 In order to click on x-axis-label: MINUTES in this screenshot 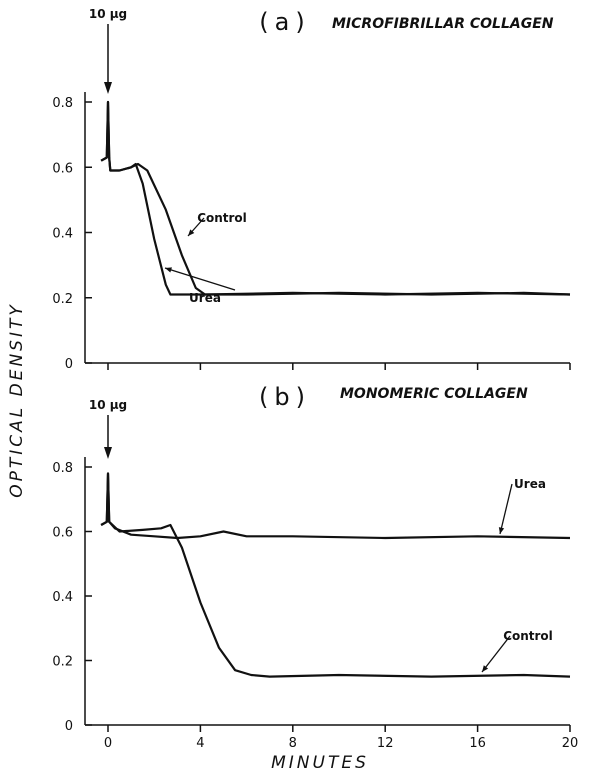, I will do `click(320, 763)`.